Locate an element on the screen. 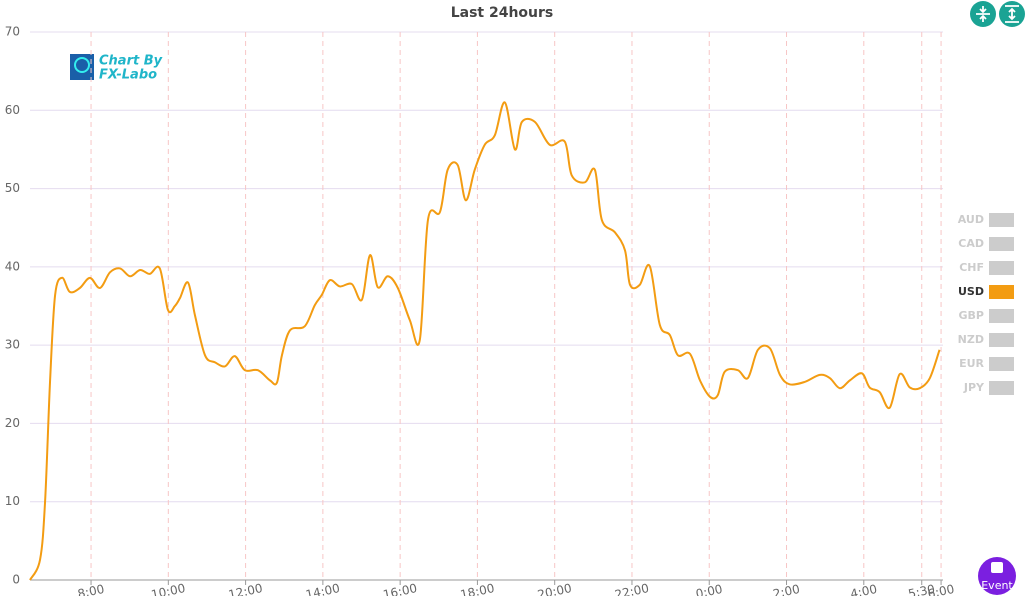  x-tick-label: 4:00 is located at coordinates (863, 589).